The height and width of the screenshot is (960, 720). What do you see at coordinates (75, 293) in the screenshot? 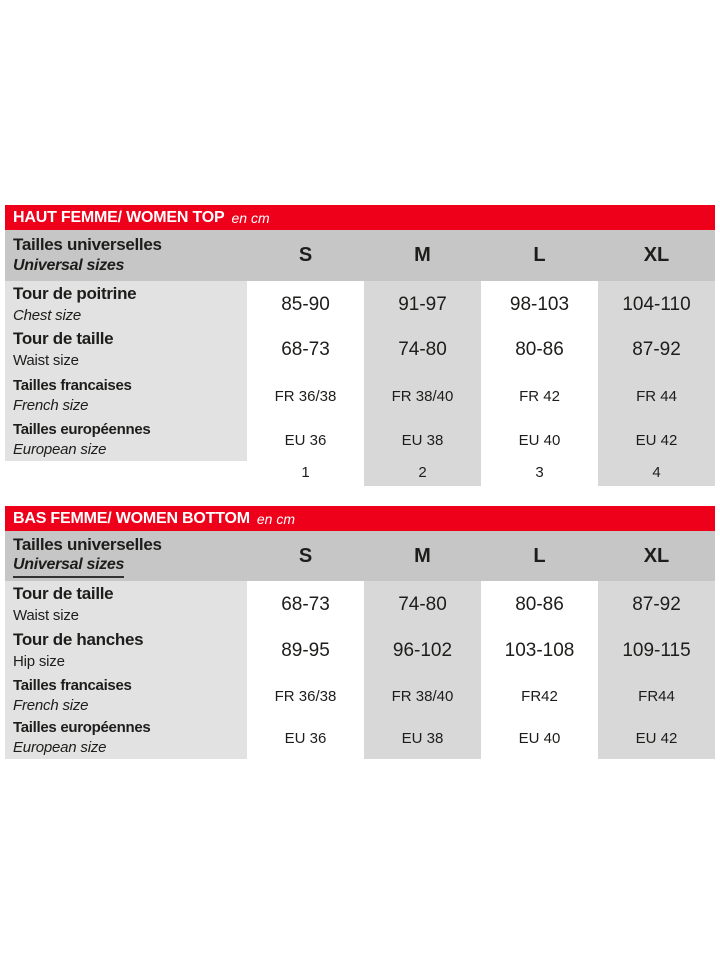
I see `row-label-fr: Tour de poitrine` at bounding box center [75, 293].